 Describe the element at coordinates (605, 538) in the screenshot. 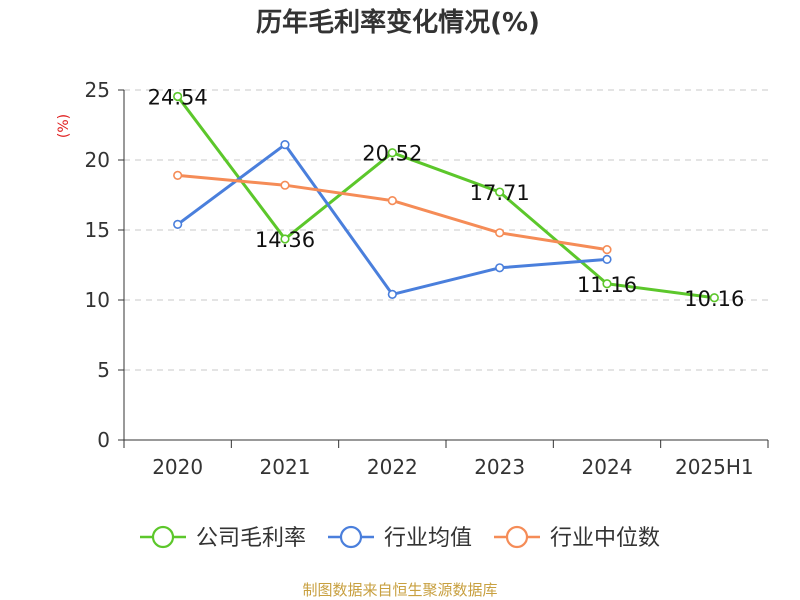

I see `legend-label: 行业中位数` at that location.